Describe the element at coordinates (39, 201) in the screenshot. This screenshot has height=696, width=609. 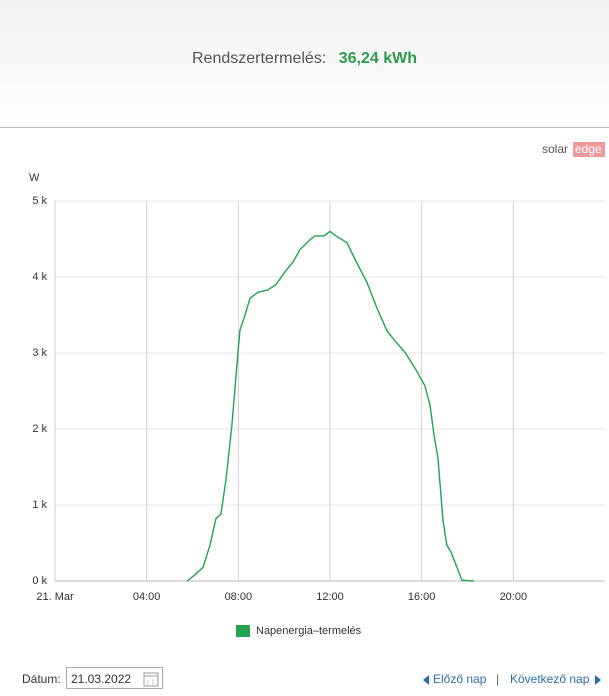
I see `y-tick-label: 5 k` at that location.